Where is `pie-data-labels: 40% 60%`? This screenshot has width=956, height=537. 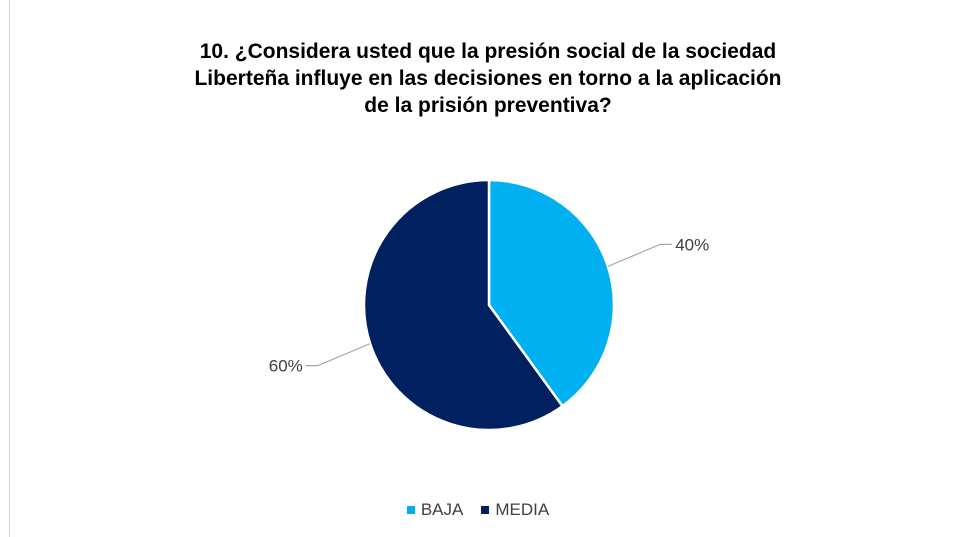 pie-data-labels: 40% 60% is located at coordinates (489, 305).